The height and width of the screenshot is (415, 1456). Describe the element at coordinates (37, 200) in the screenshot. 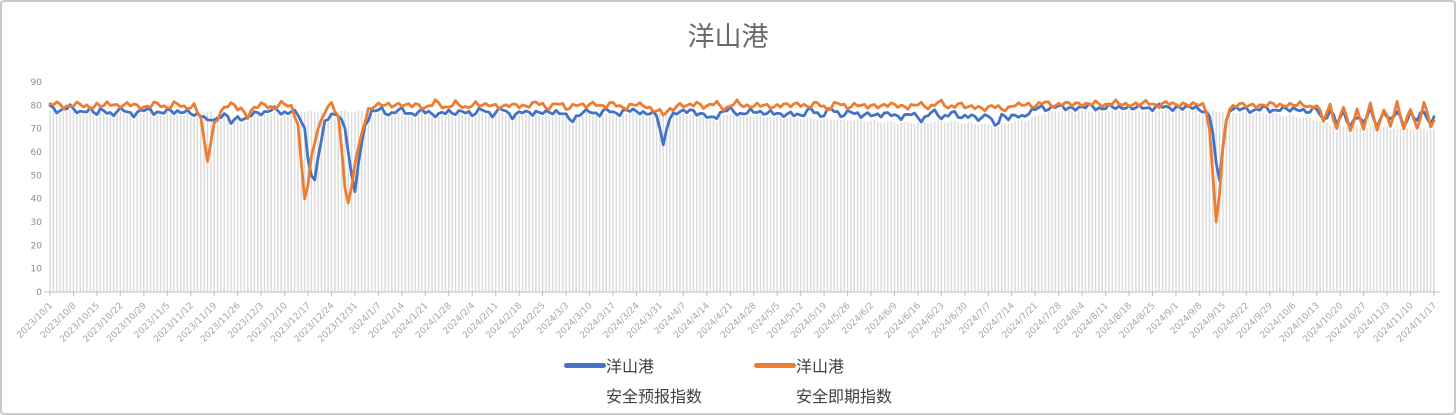

I see `y-axis-tick-label: 40` at that location.